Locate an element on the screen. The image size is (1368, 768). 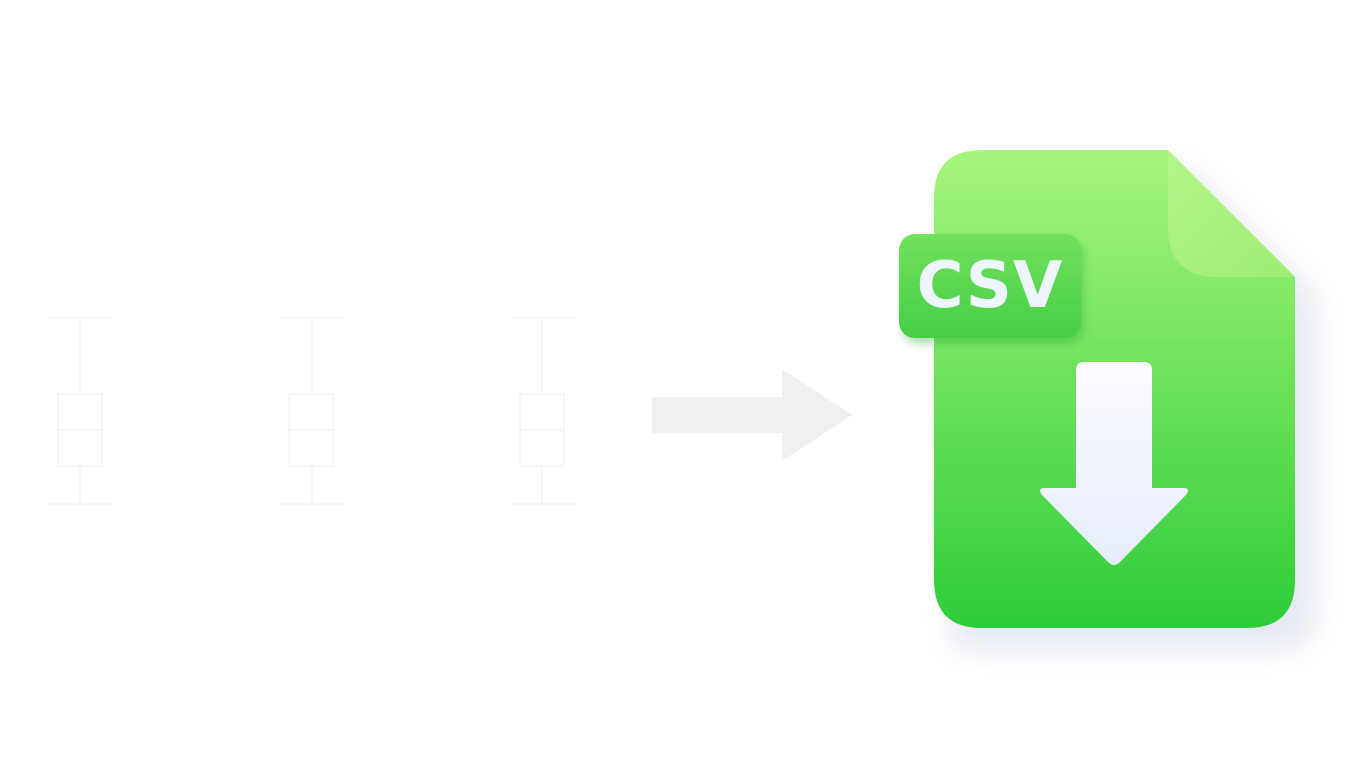
right-arrow-icon is located at coordinates (752, 415).